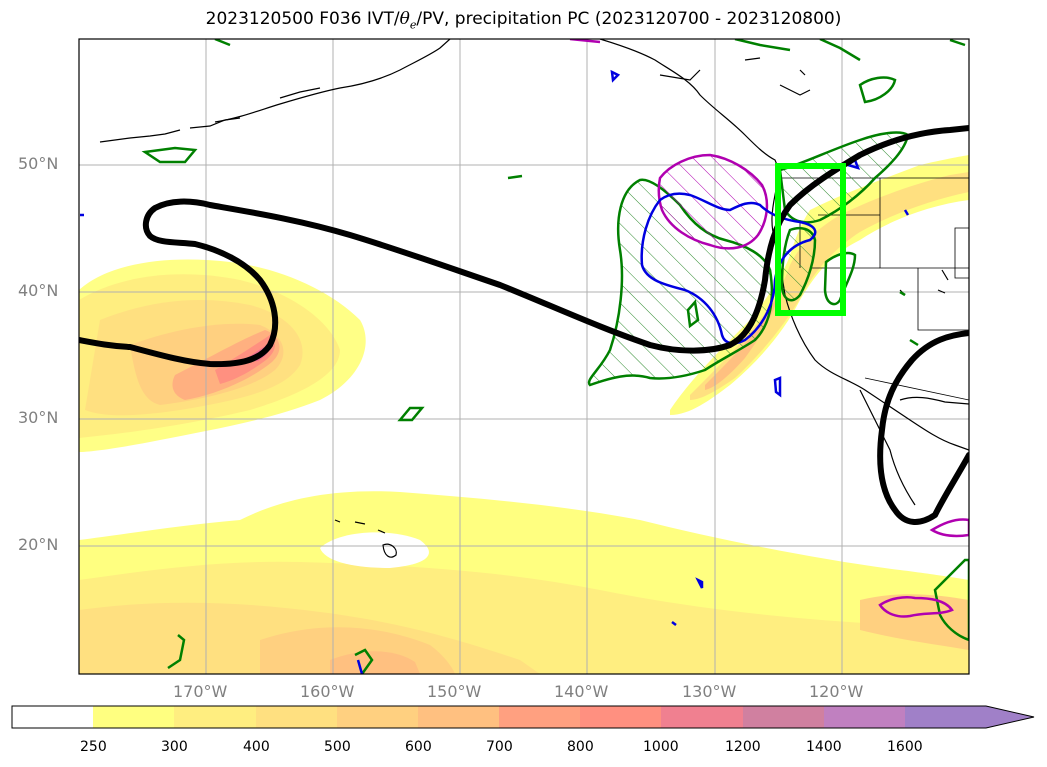 Image resolution: width=1047 pixels, height=767 pixels. What do you see at coordinates (581, 691) in the screenshot?
I see `lon-label-140w: 140°W` at bounding box center [581, 691].